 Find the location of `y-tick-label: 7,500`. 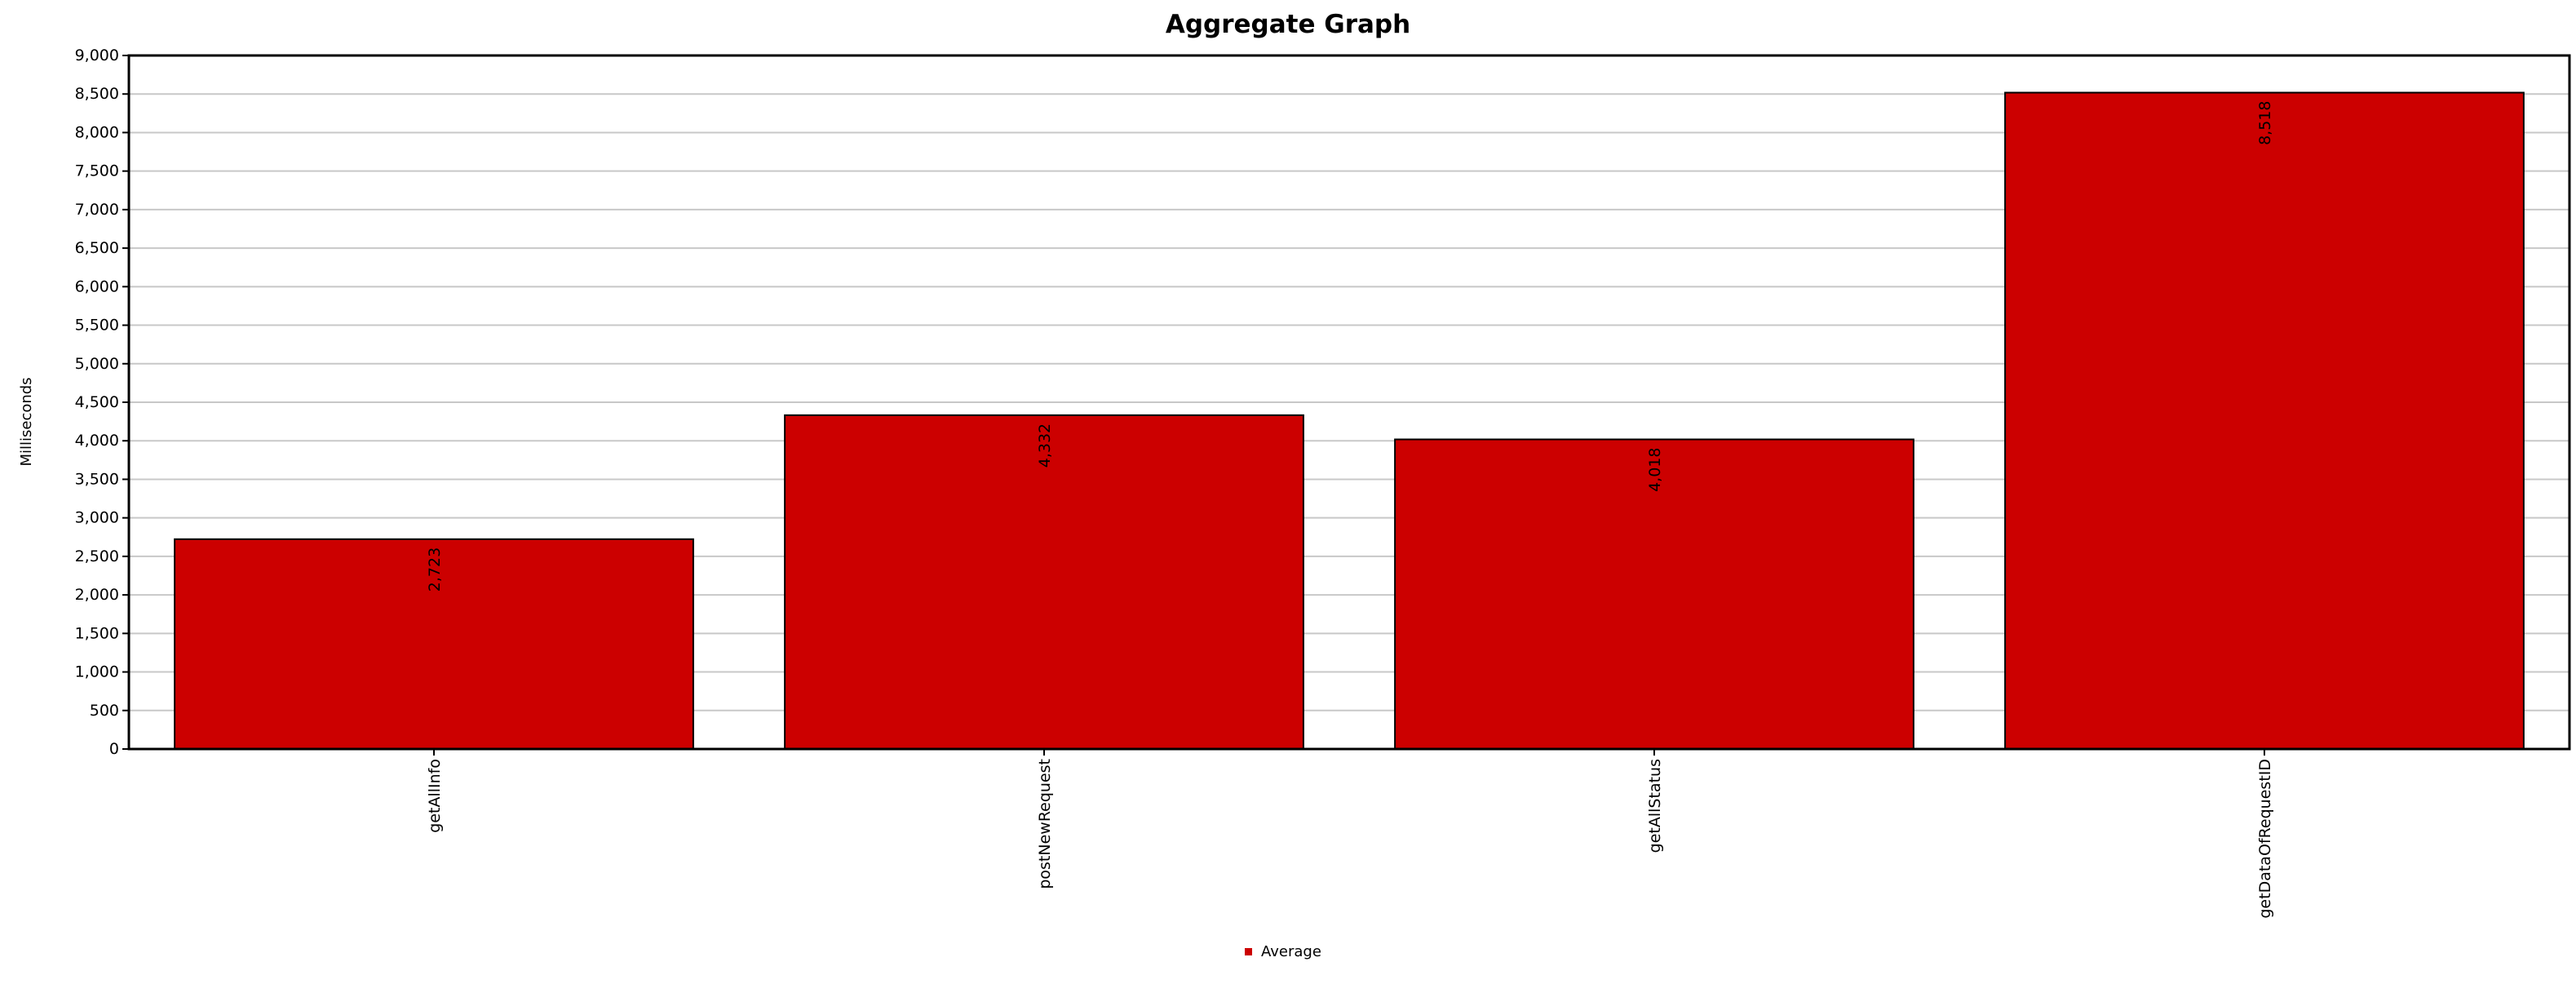

y-tick-label: 7,500 is located at coordinates (97, 171).